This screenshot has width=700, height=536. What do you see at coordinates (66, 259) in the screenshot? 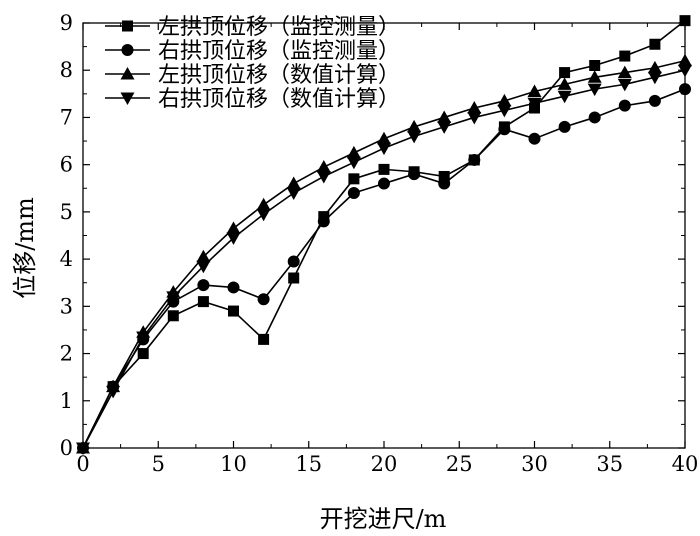
I see `y-tick-label: 4` at bounding box center [66, 259].